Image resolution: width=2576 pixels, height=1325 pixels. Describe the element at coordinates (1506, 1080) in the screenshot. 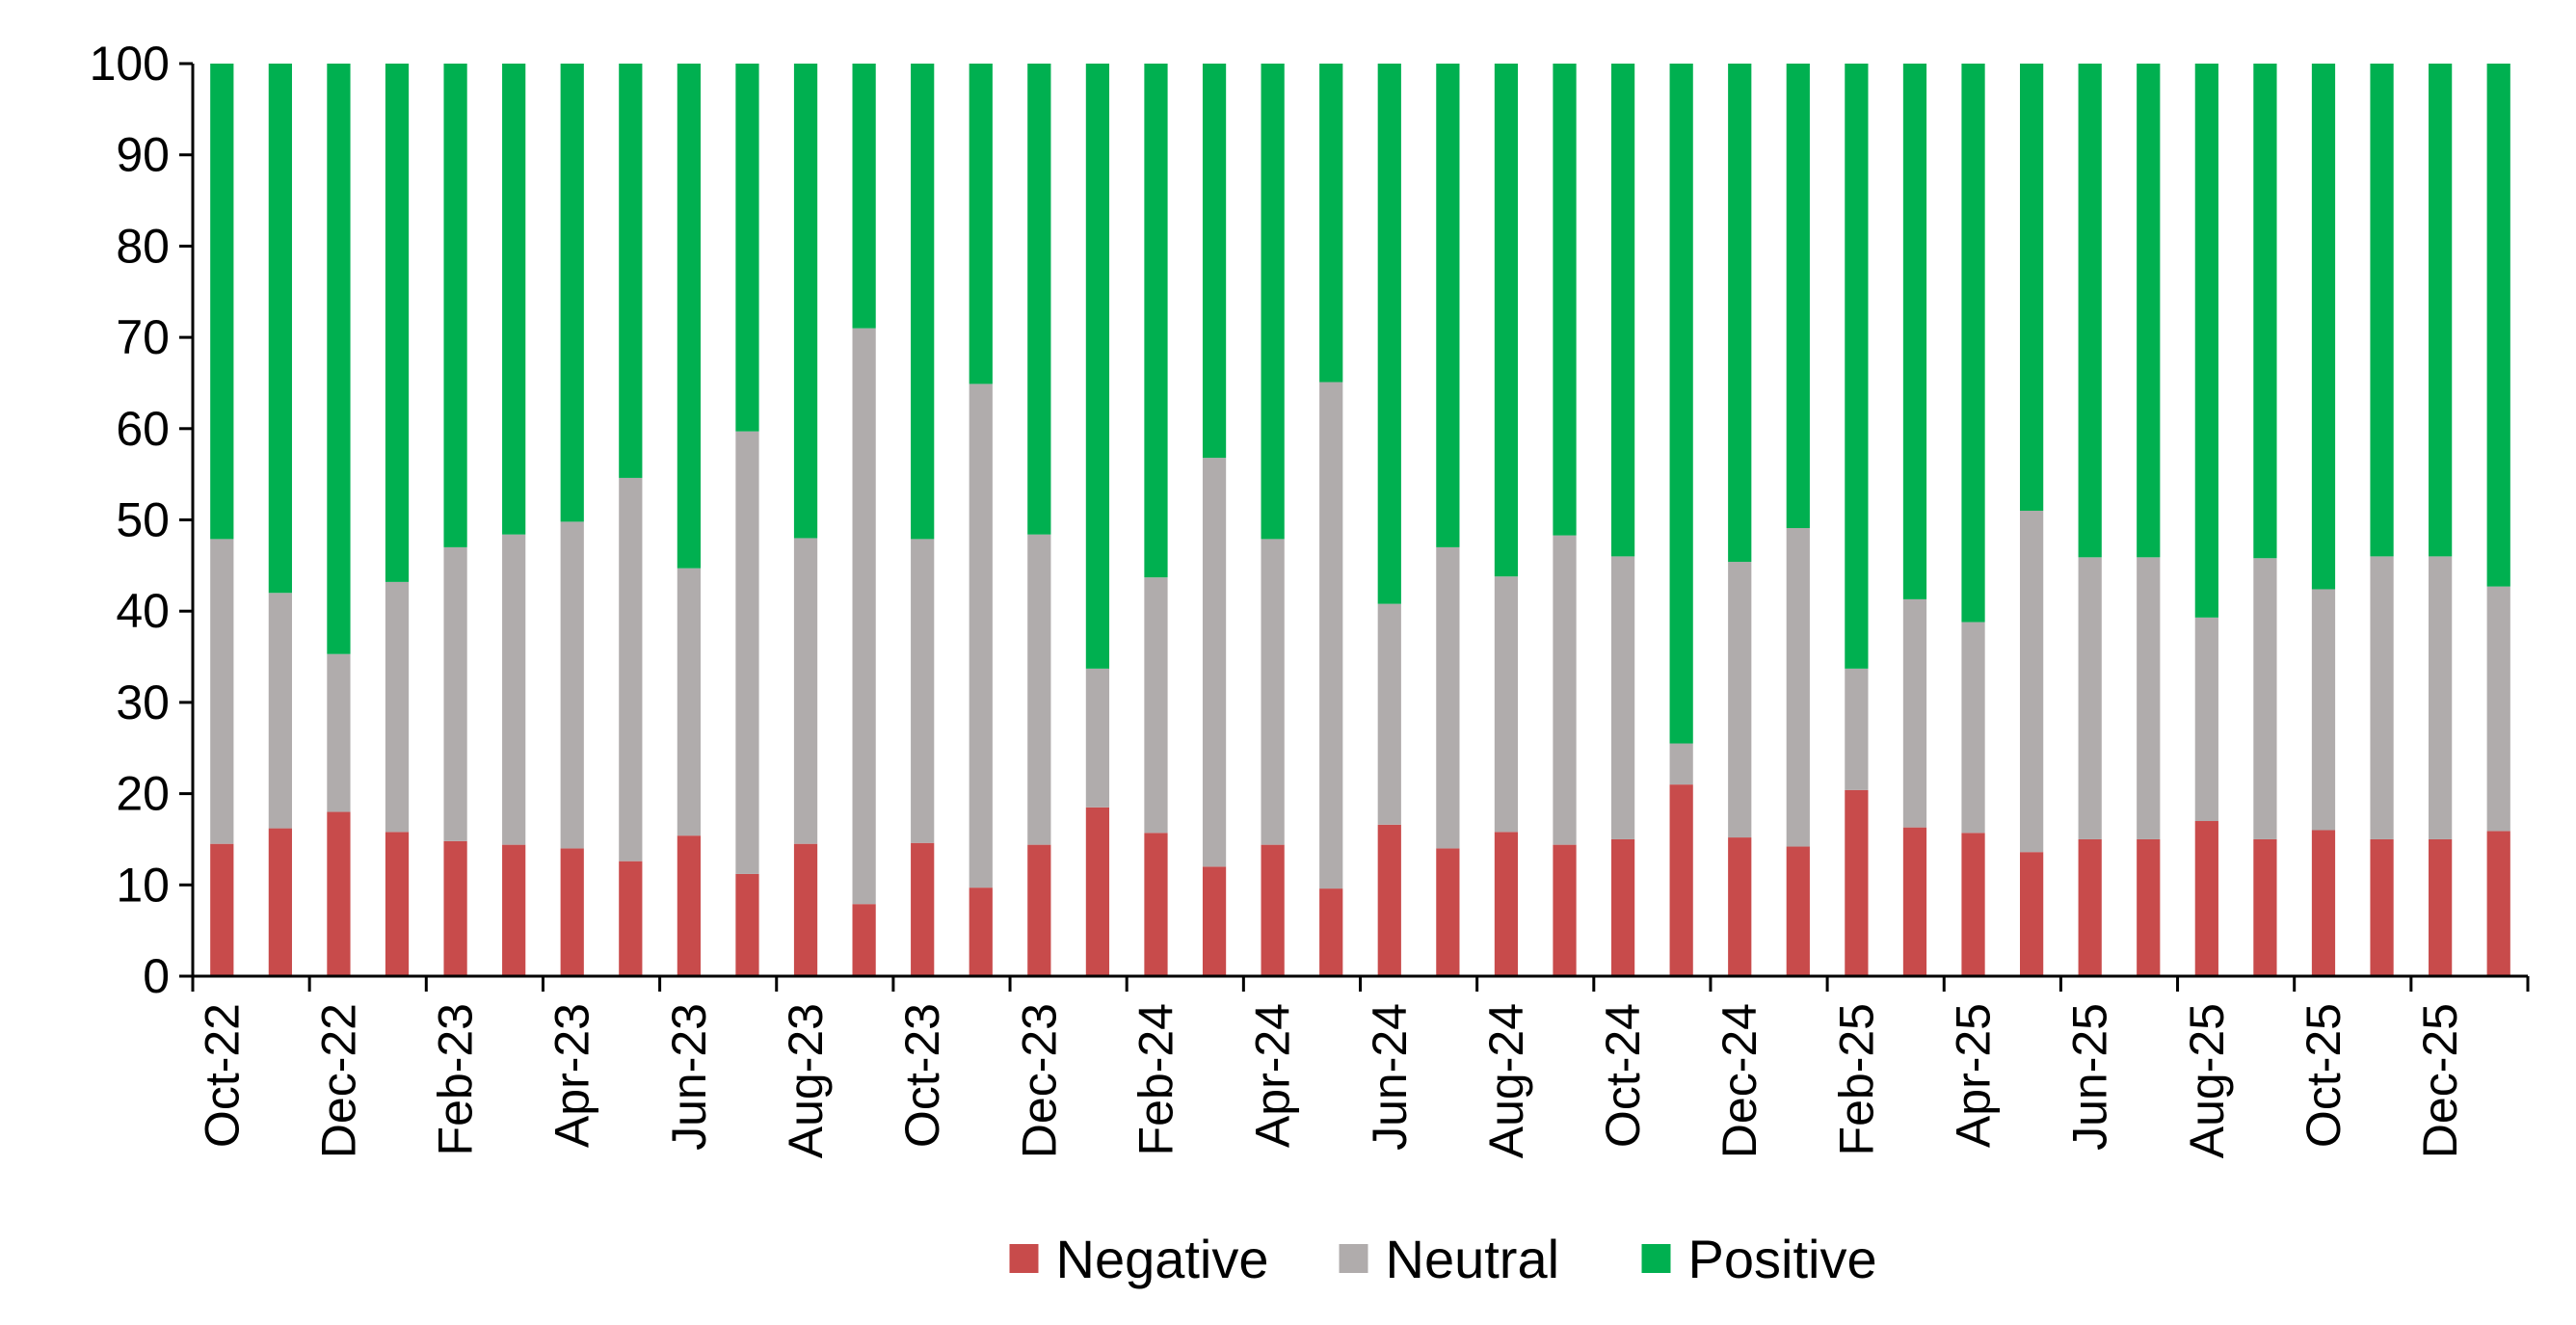

I see `x-tick-label: Aug-24` at that location.